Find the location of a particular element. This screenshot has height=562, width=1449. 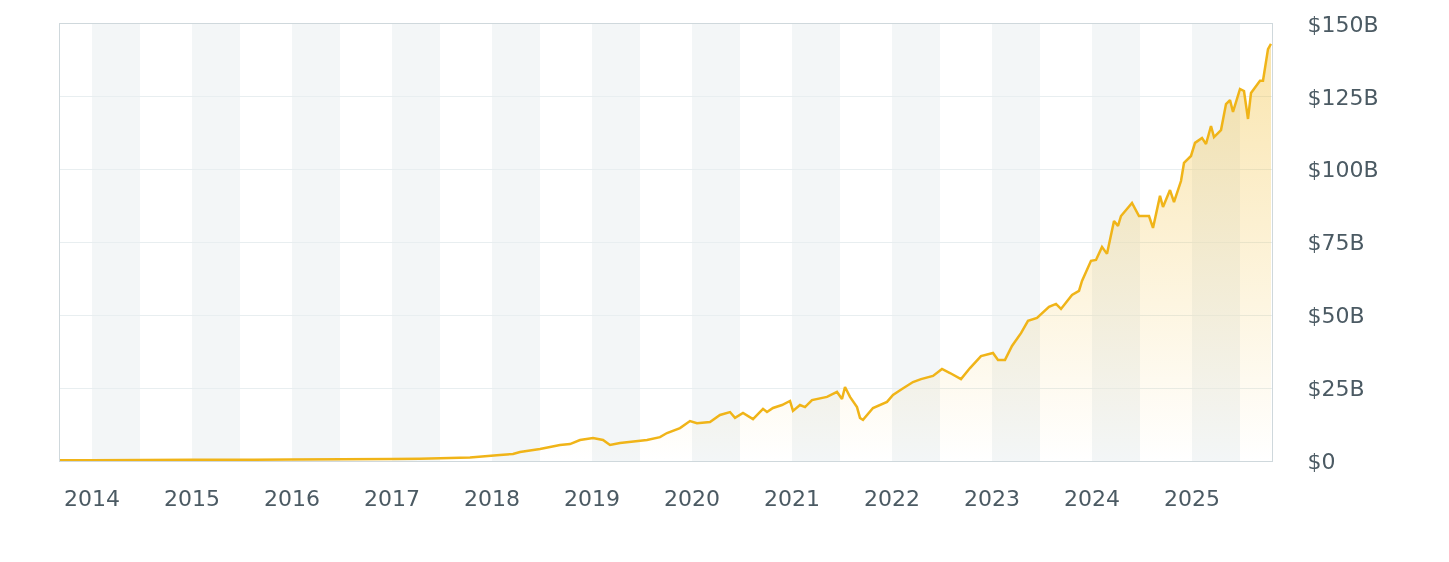

x-tick-label: 2017 is located at coordinates (392, 499).